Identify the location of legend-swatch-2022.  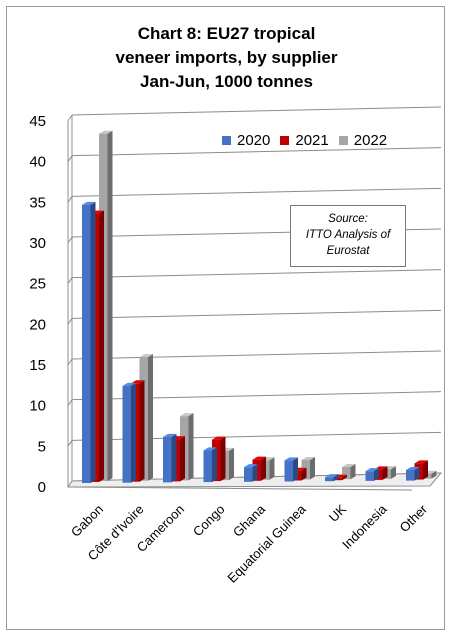
(343, 140).